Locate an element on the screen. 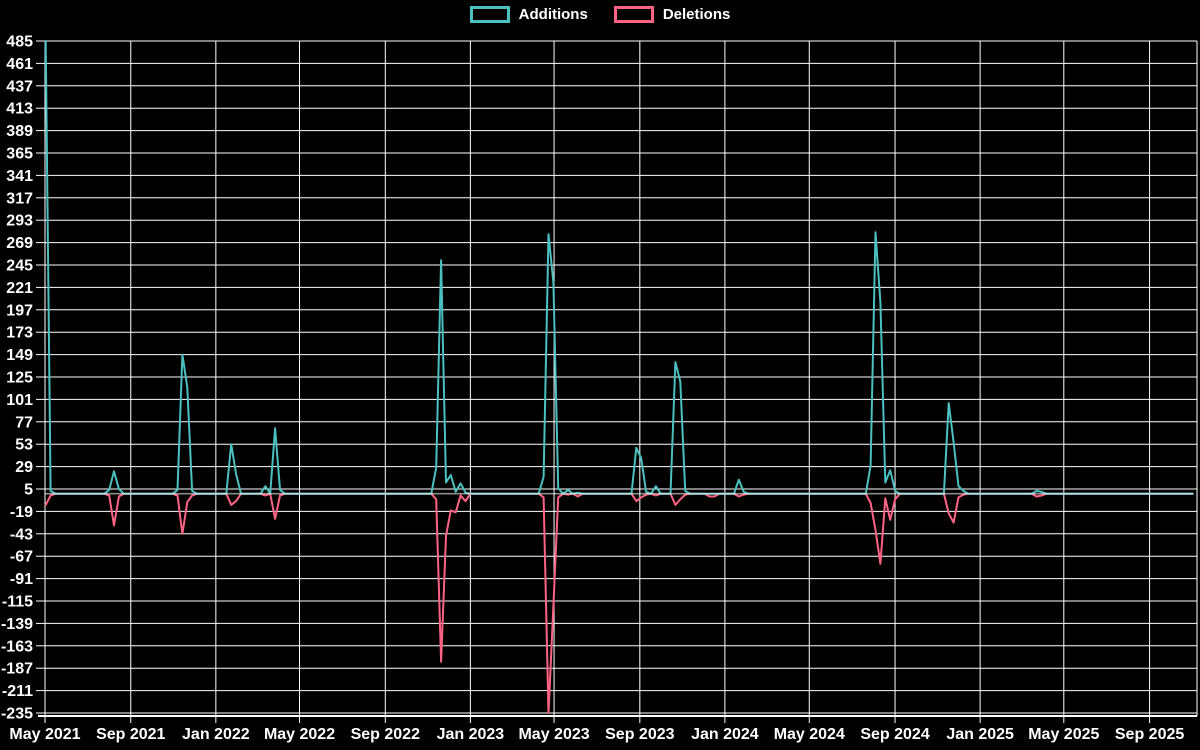 This screenshot has height=750, width=1200. y-tick-label: 317 is located at coordinates (19, 198).